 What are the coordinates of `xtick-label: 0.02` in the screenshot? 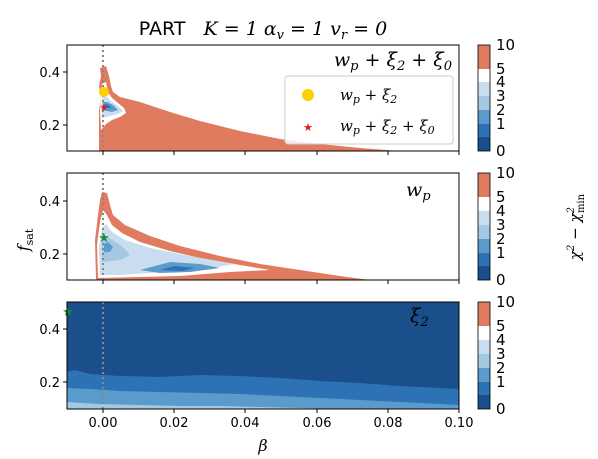 It's located at (174, 423).